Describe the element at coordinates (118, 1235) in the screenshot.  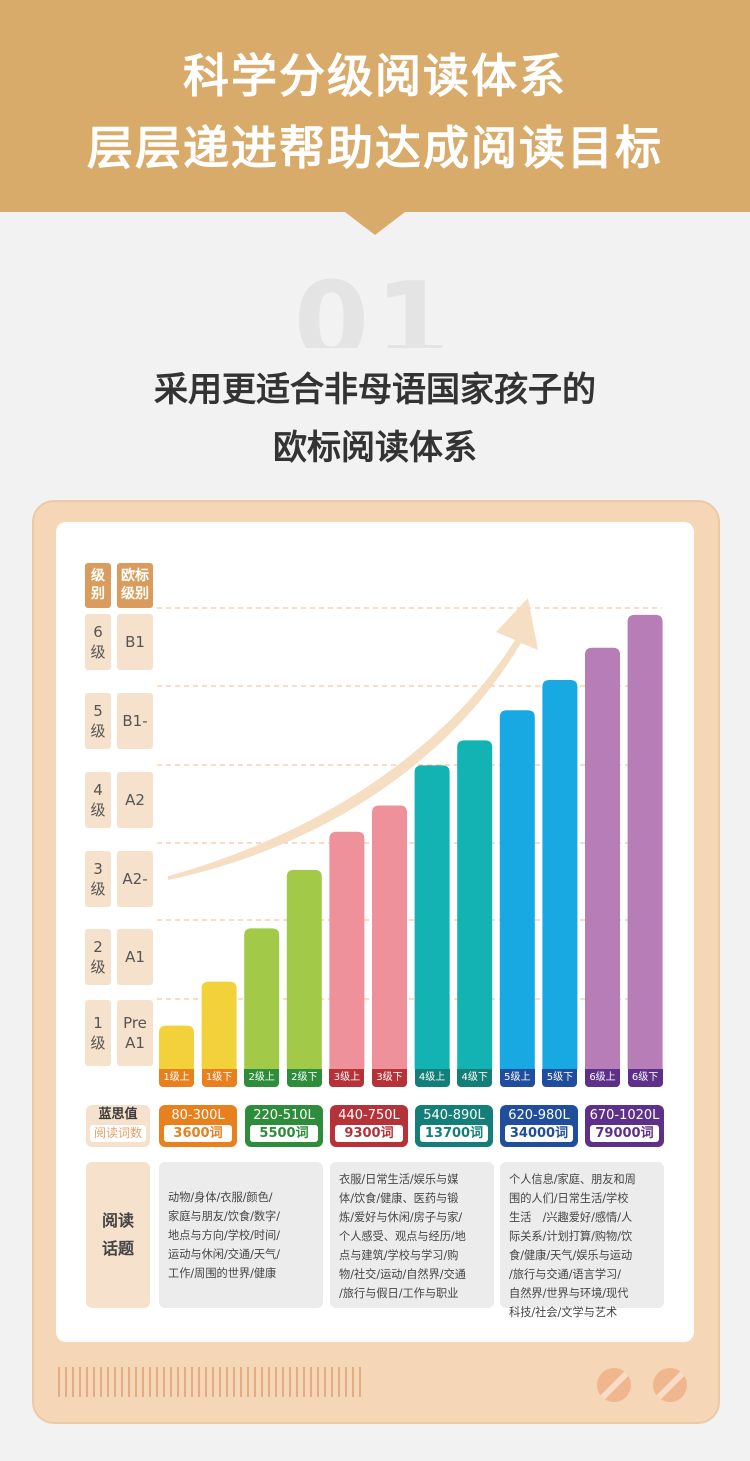
I see `topics-label: 阅读 话题` at that location.